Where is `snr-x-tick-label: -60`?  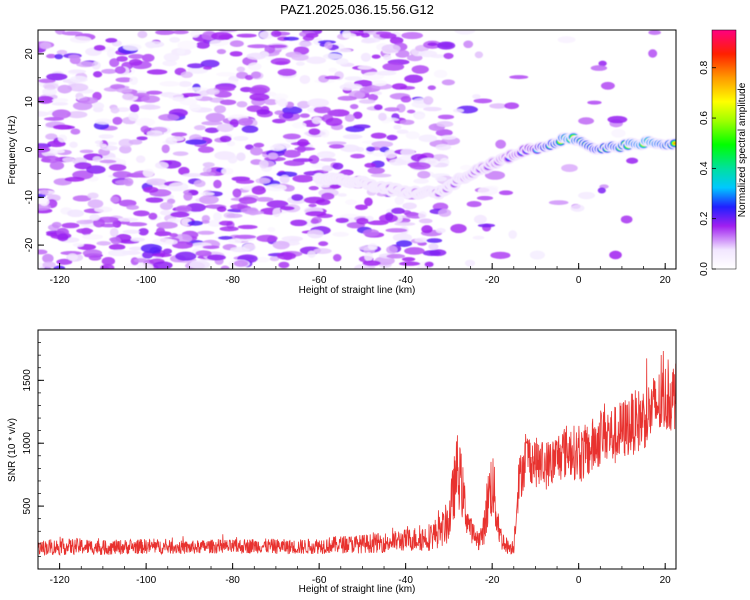 snr-x-tick-label: -60 is located at coordinates (319, 580).